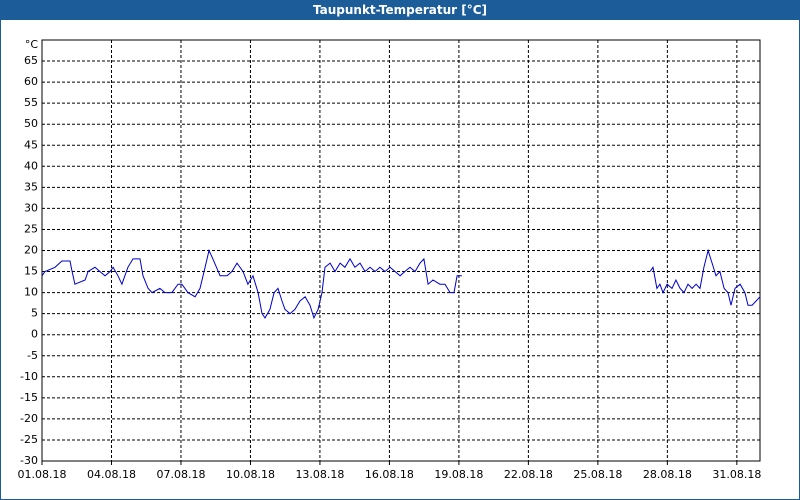 This screenshot has height=500, width=800. What do you see at coordinates (31, 228) in the screenshot?
I see `y-tick-label: 25` at bounding box center [31, 228].